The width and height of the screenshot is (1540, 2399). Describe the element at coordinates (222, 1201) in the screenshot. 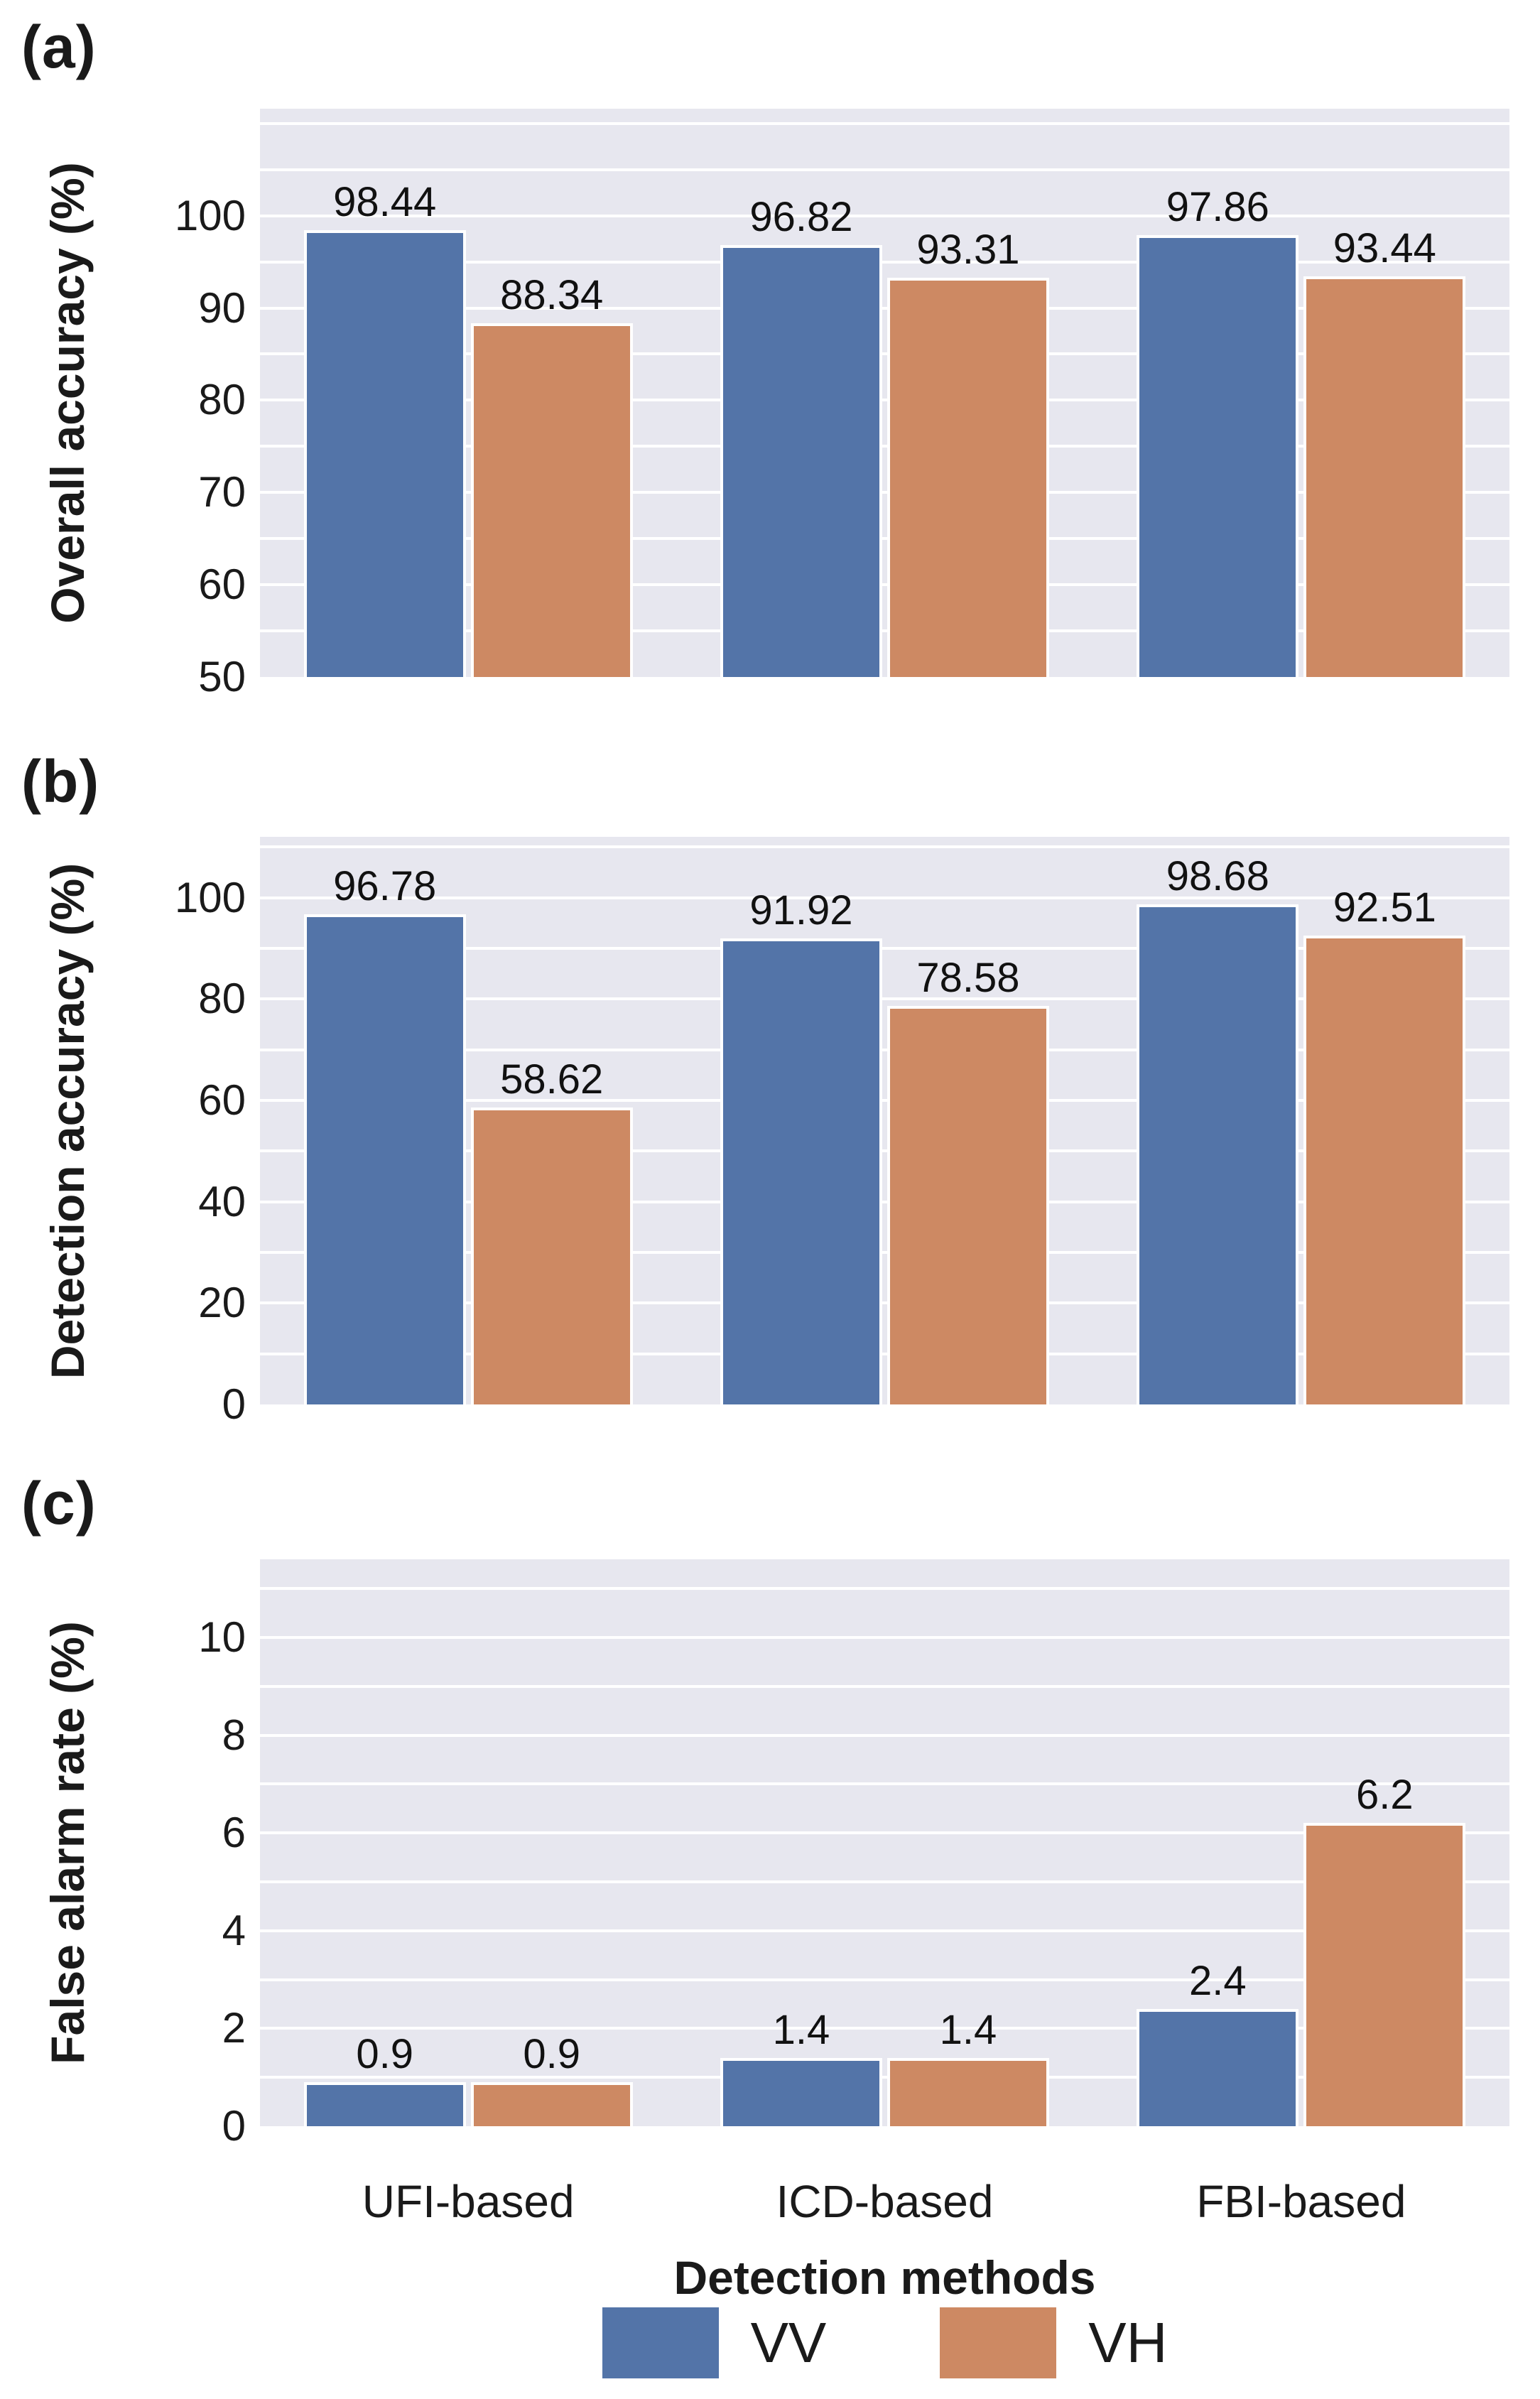

I see `y-tick-label: 40` at that location.